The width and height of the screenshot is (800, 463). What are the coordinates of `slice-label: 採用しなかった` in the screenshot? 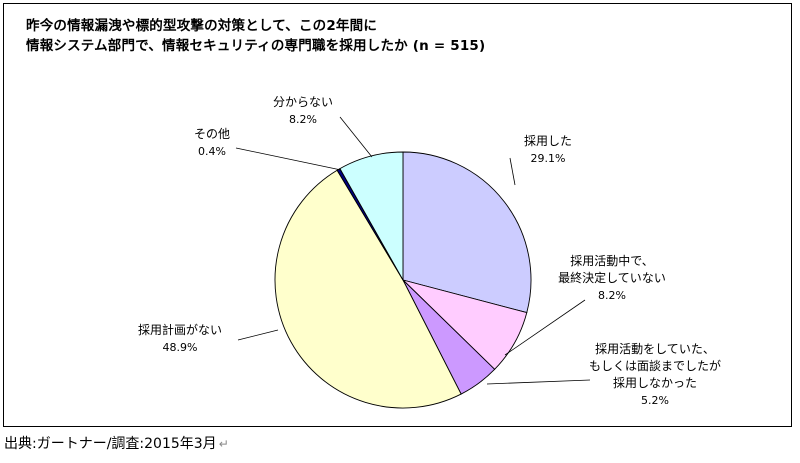 It's located at (655, 383).